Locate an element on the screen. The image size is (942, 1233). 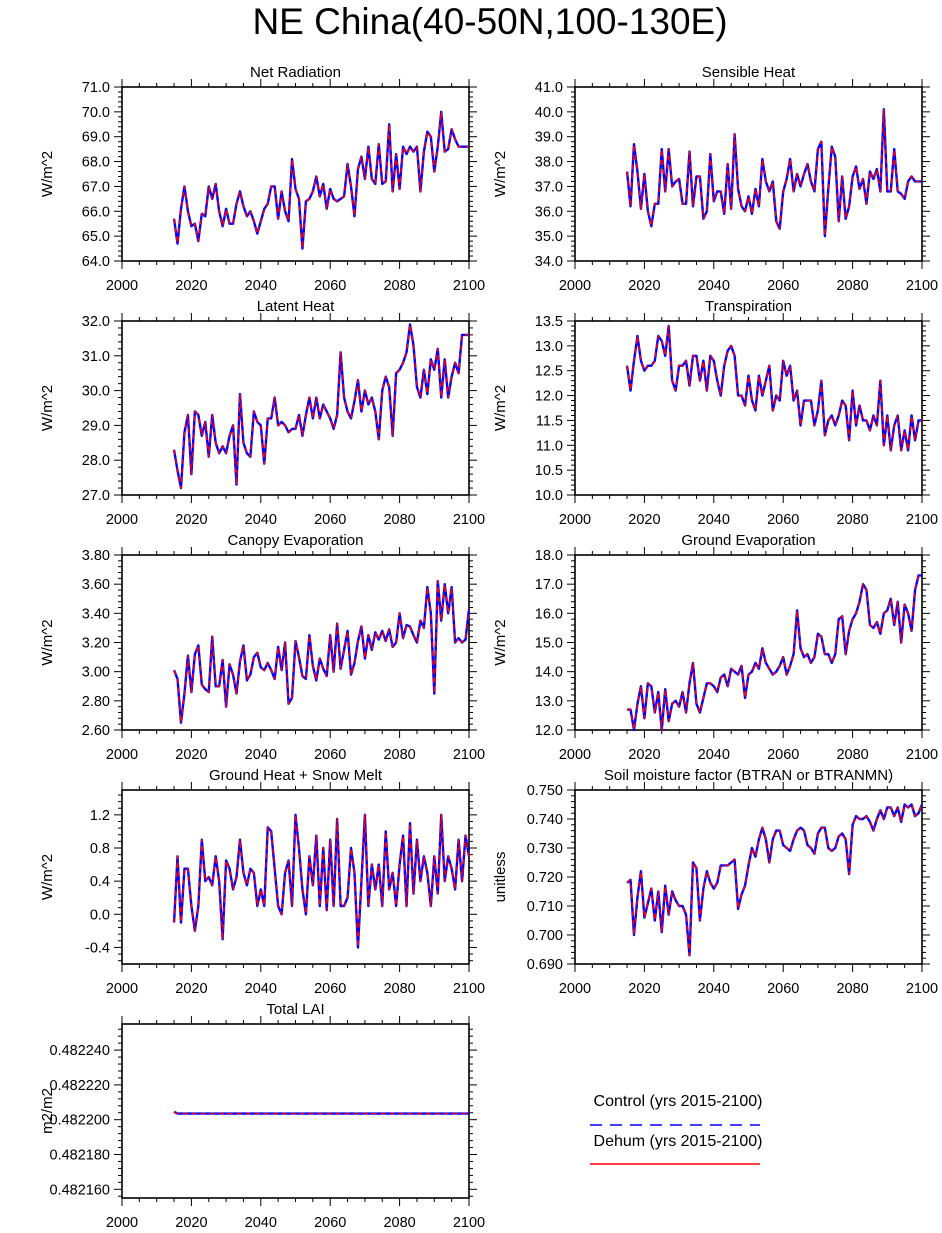
y-tick-label: 70.0 is located at coordinates (96, 113).